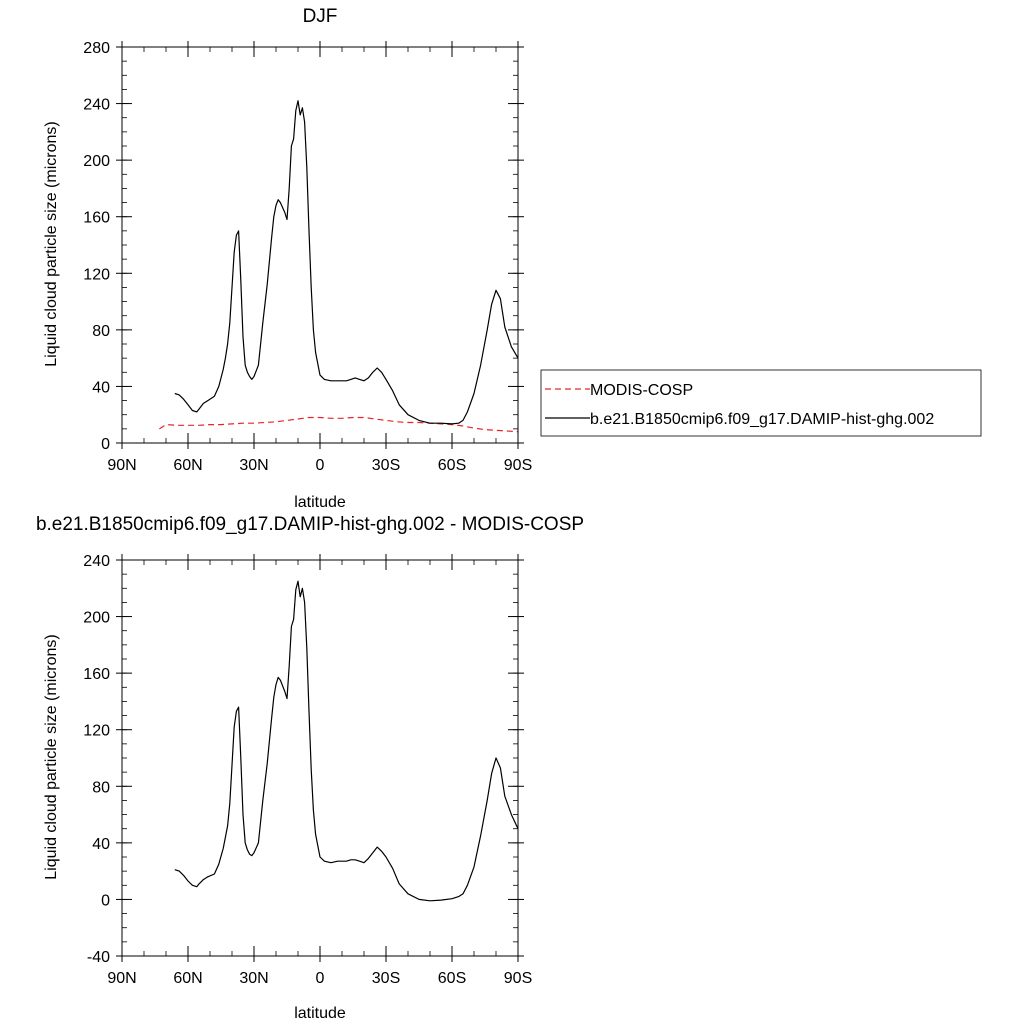  Describe the element at coordinates (518, 465) in the screenshot. I see `top-x-tick-label: 90S` at that location.